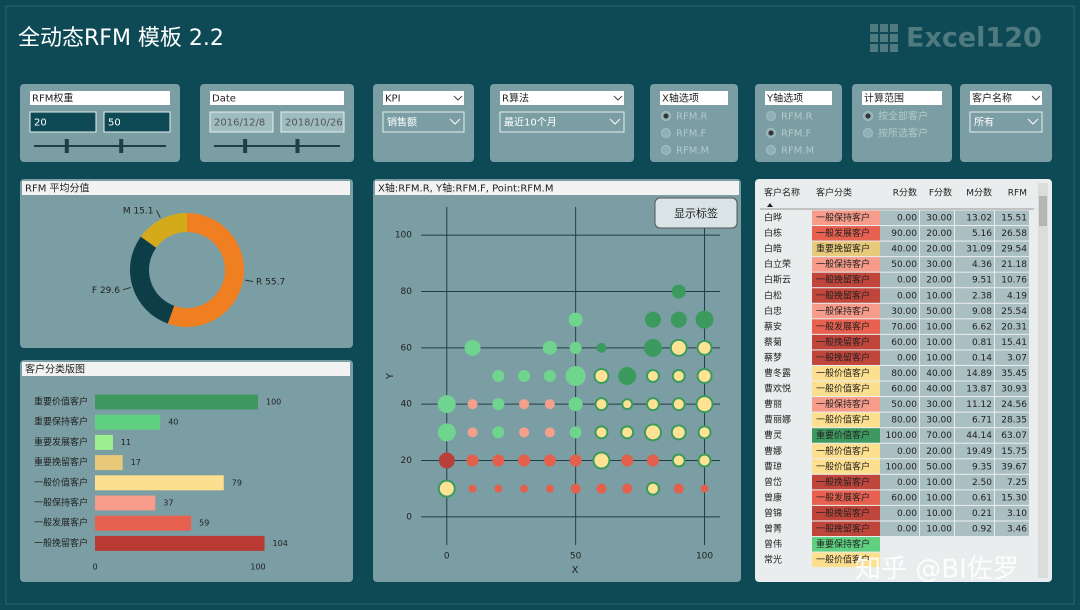  I want to click on y-tick-label: 20, so click(407, 461).